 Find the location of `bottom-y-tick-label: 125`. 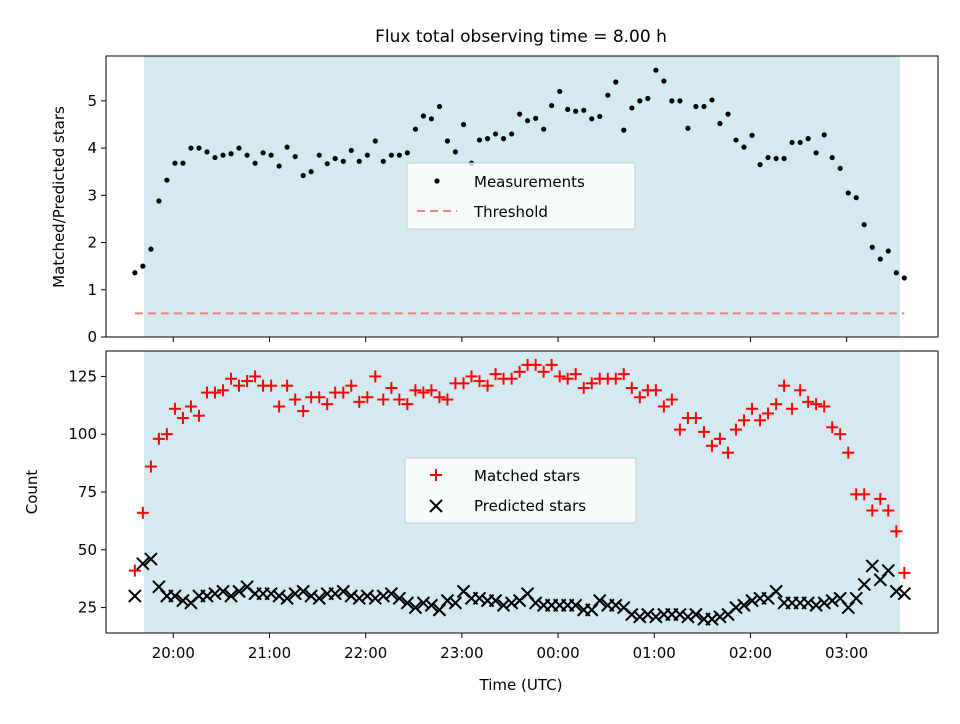

bottom-y-tick-label: 125 is located at coordinates (82, 376).